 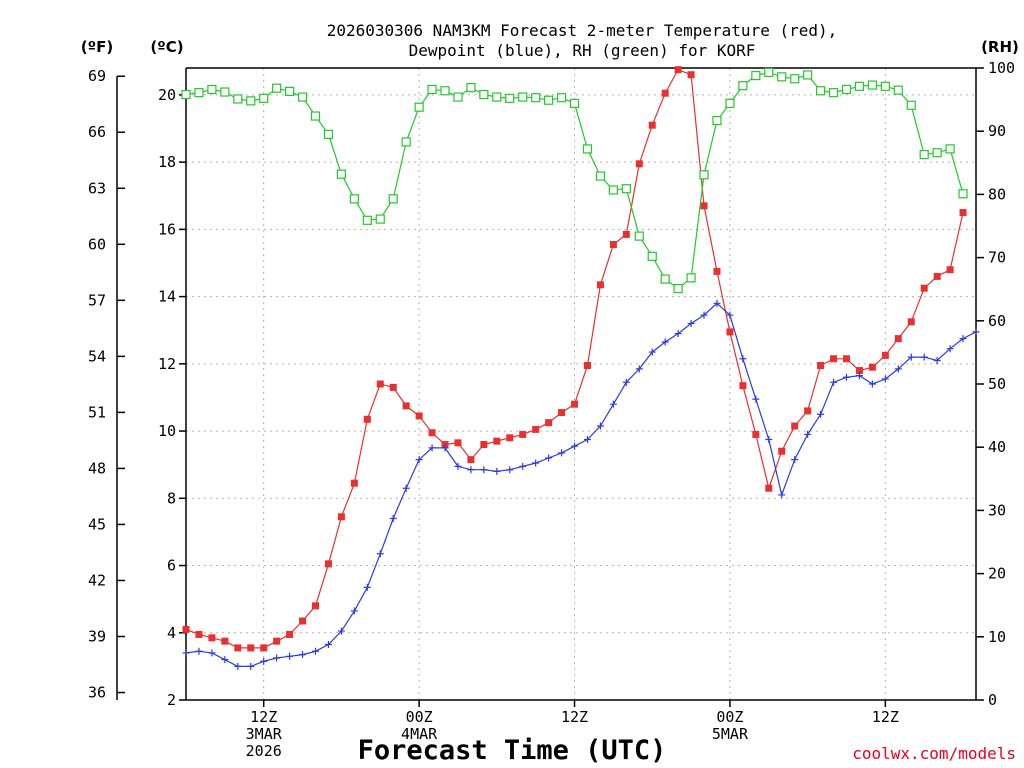 What do you see at coordinates (97, 47) in the screenshot?
I see `fahrenheit-unit-label: (ºF)` at bounding box center [97, 47].